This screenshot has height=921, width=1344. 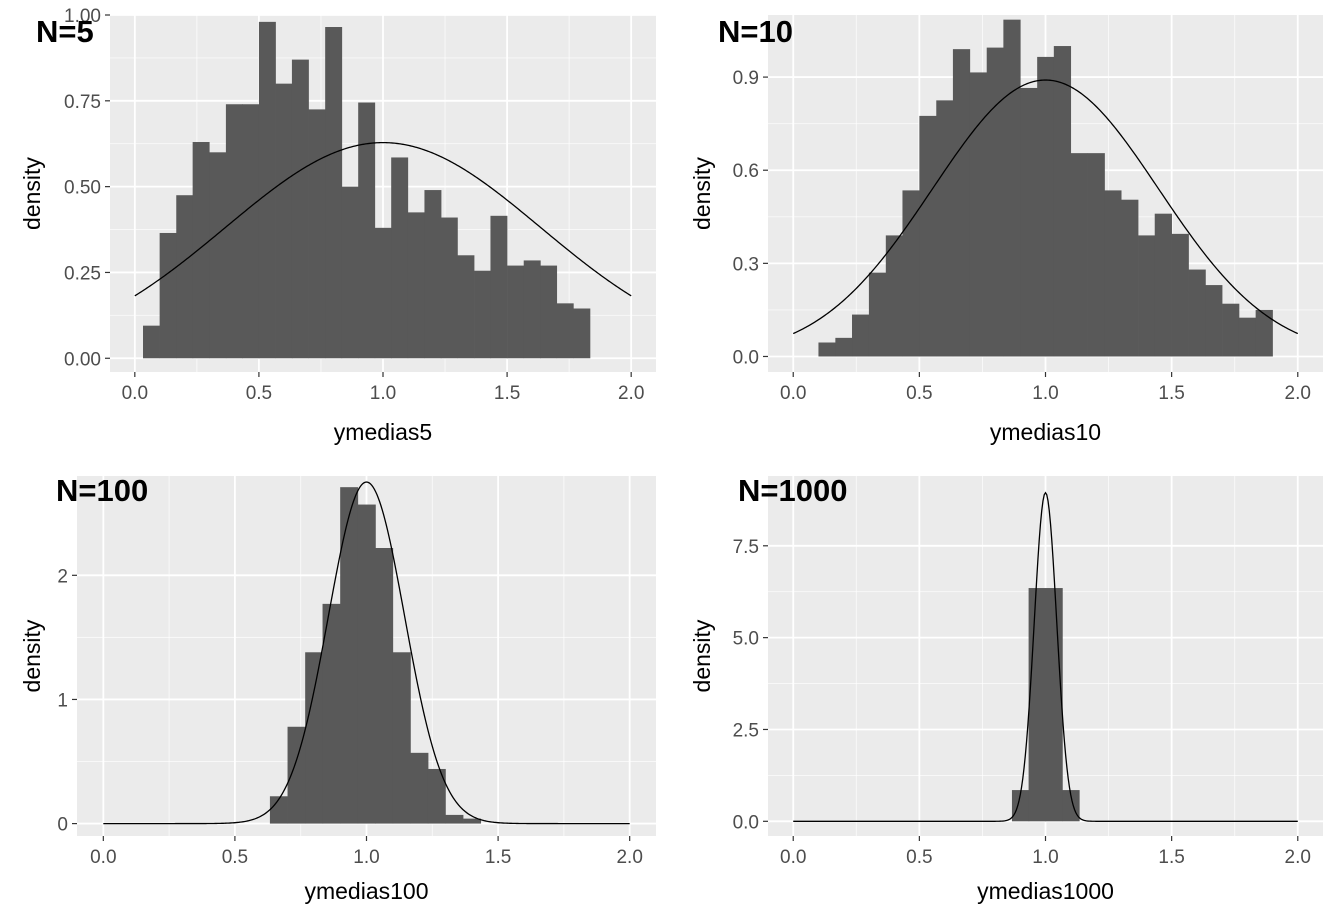 What do you see at coordinates (755, 31) in the screenshot?
I see `panel-title: N=10` at bounding box center [755, 31].